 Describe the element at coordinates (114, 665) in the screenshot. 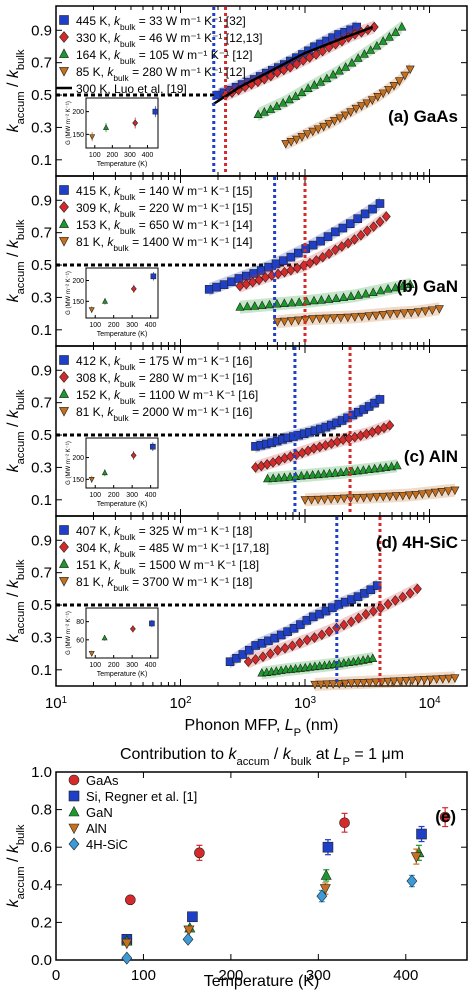

I see `inset-x-tick-label: 200` at that location.